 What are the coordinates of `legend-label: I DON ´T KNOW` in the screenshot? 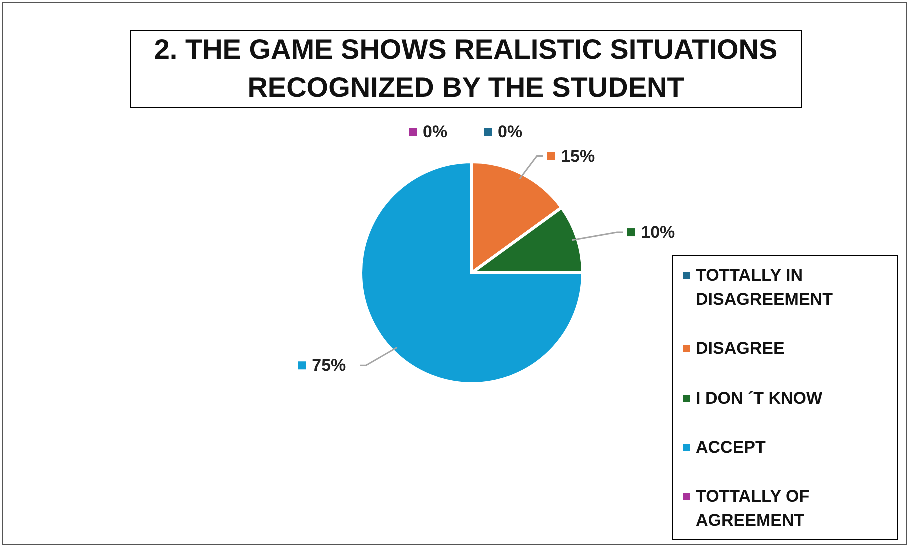 It's located at (759, 399).